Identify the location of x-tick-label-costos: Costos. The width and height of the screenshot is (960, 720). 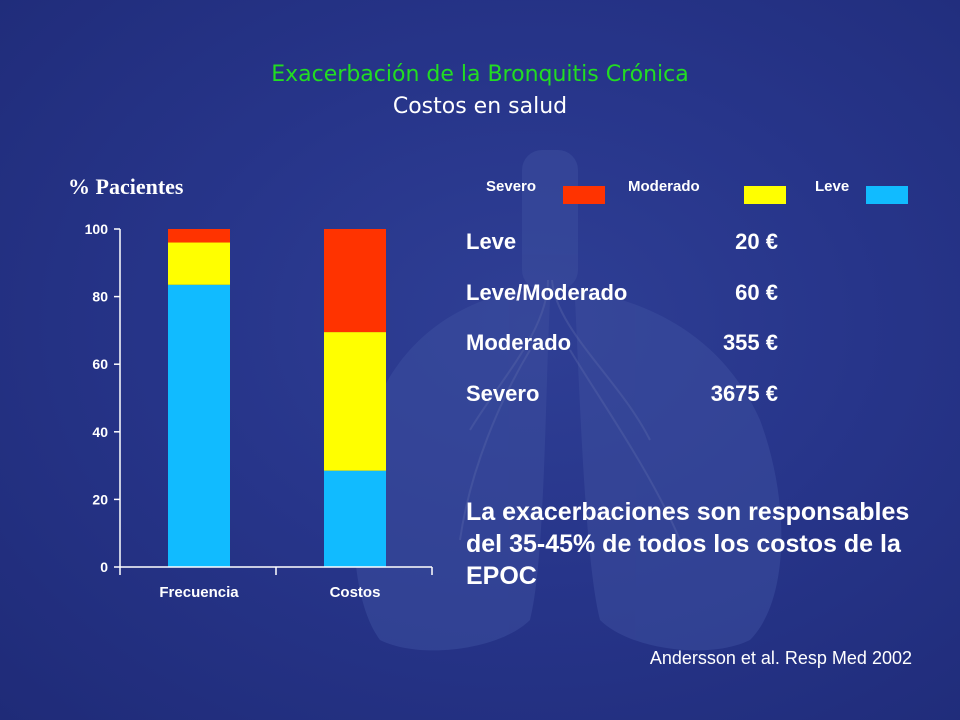
(355, 592).